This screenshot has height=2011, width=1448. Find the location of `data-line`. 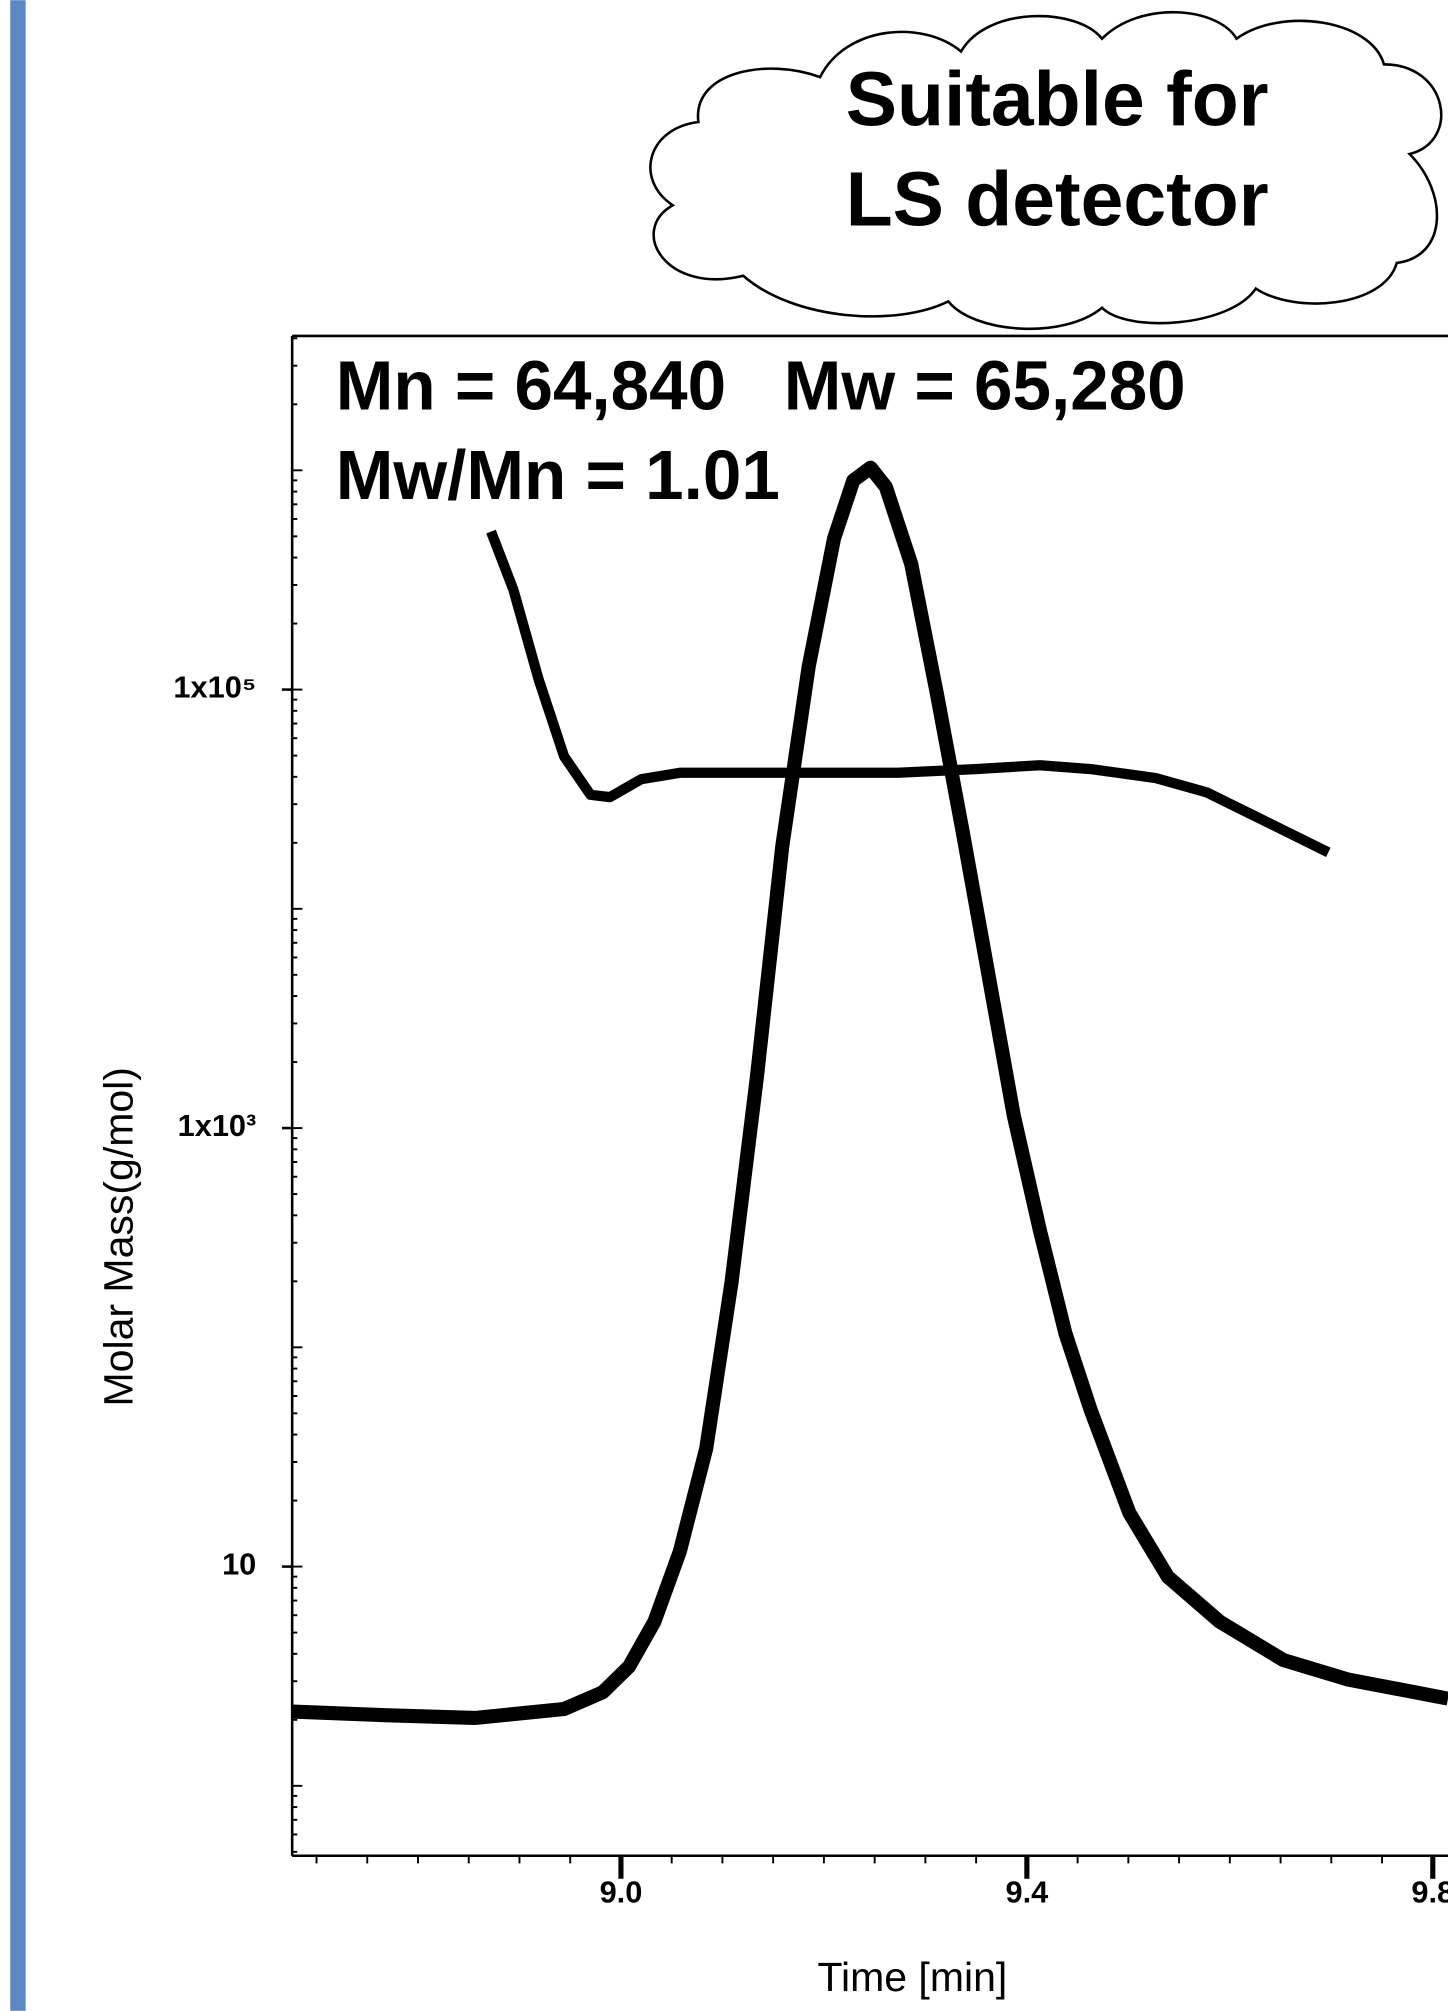

data-line is located at coordinates (908, 693).